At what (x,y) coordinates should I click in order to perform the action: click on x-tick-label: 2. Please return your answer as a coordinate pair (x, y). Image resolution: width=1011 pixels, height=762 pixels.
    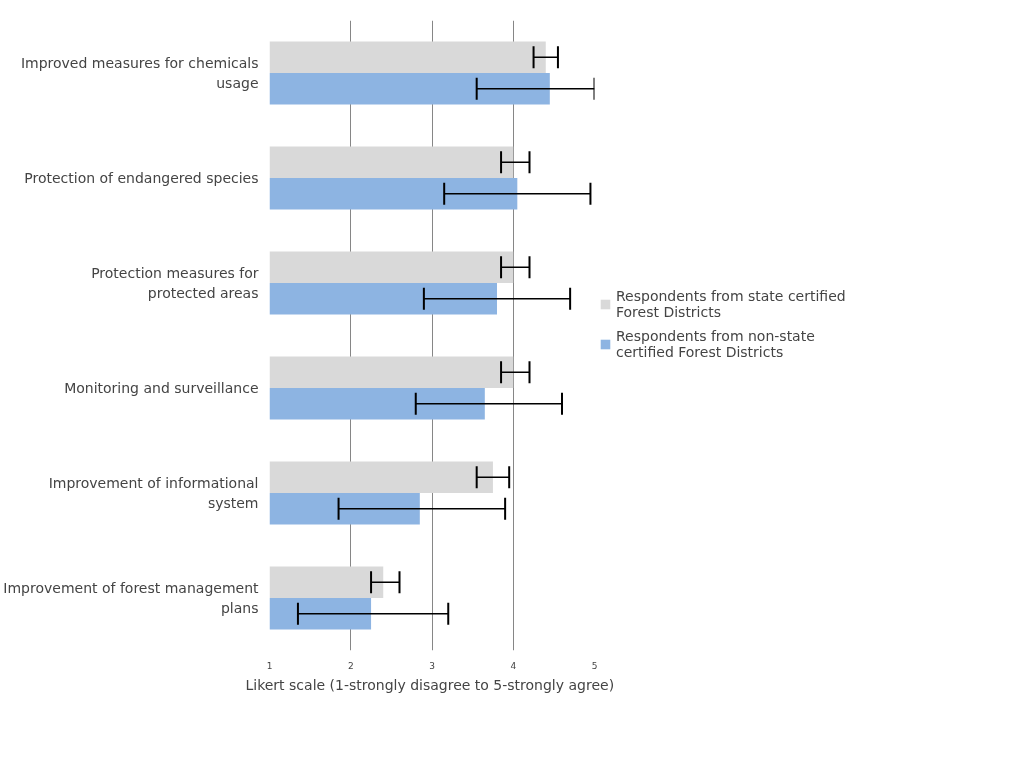
    Looking at the image, I should click on (350, 665).